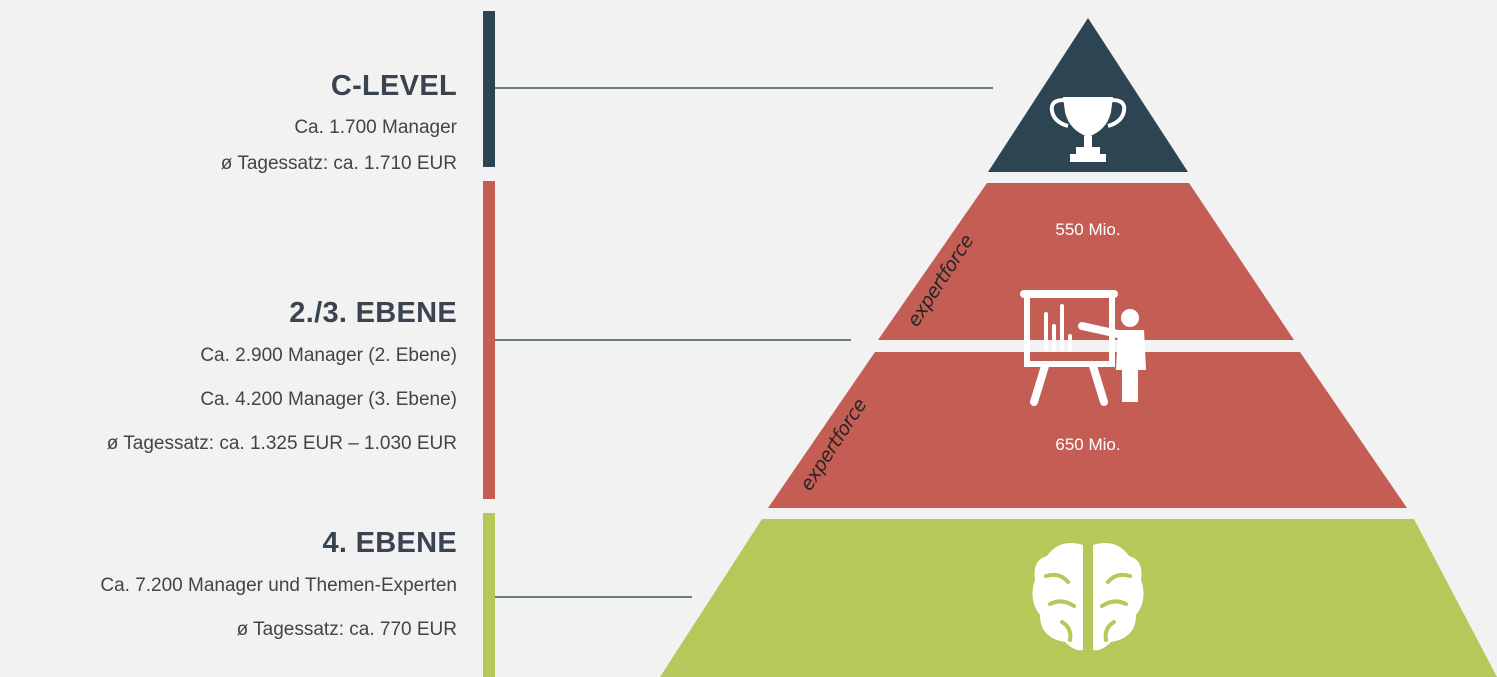 The height and width of the screenshot is (677, 1497). I want to click on trophy-icon, so click(1088, 129).